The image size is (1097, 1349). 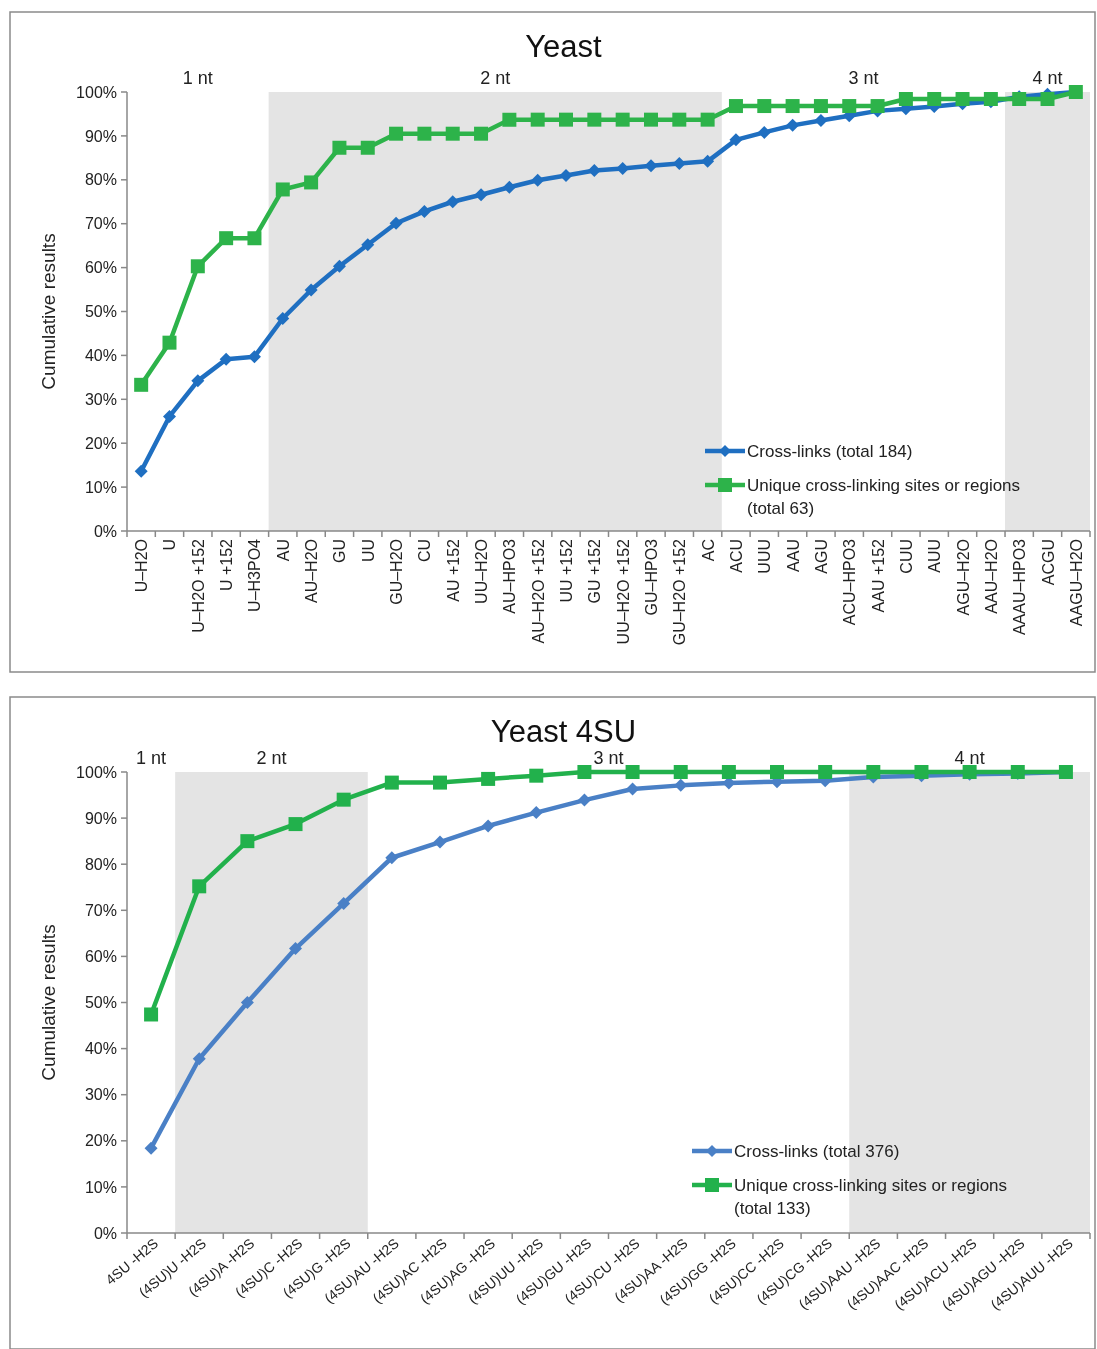 What do you see at coordinates (736, 556) in the screenshot?
I see `x-tick-label: ACU` at bounding box center [736, 556].